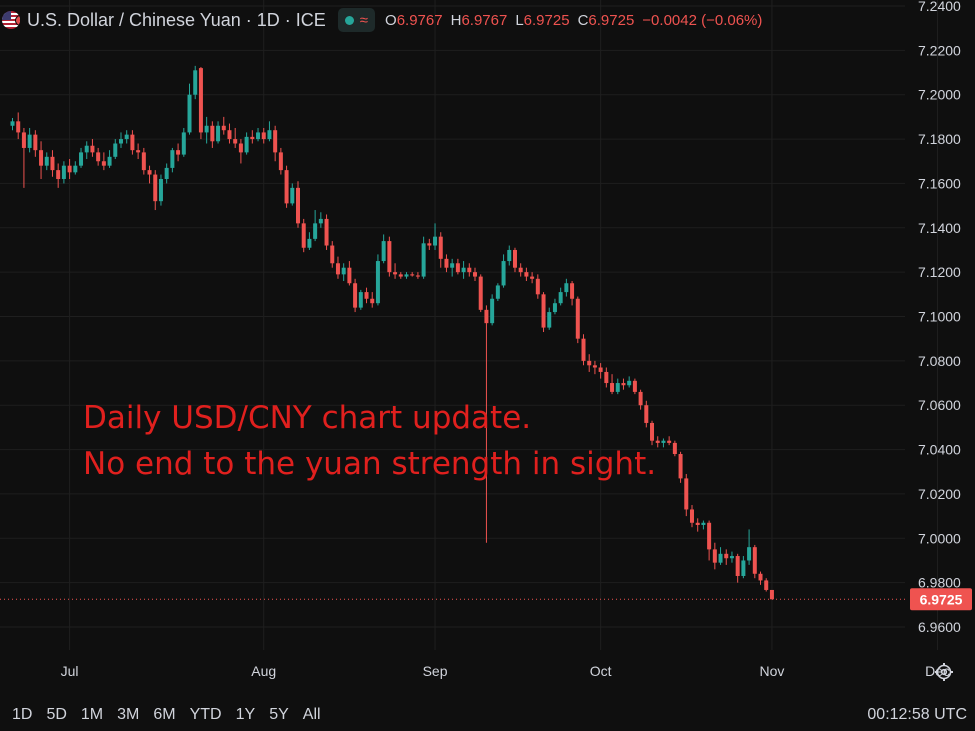 The image size is (975, 731). I want to click on y-tick-label: 7.0000, so click(939, 538).